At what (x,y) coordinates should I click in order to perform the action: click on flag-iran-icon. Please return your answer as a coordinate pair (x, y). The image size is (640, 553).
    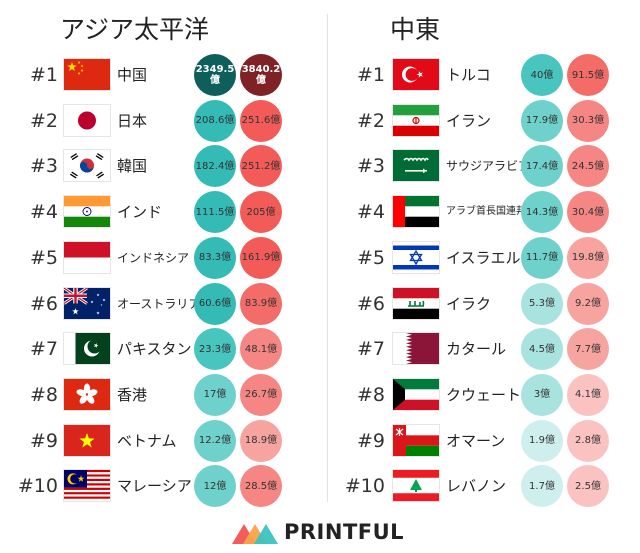
    Looking at the image, I should click on (416, 120).